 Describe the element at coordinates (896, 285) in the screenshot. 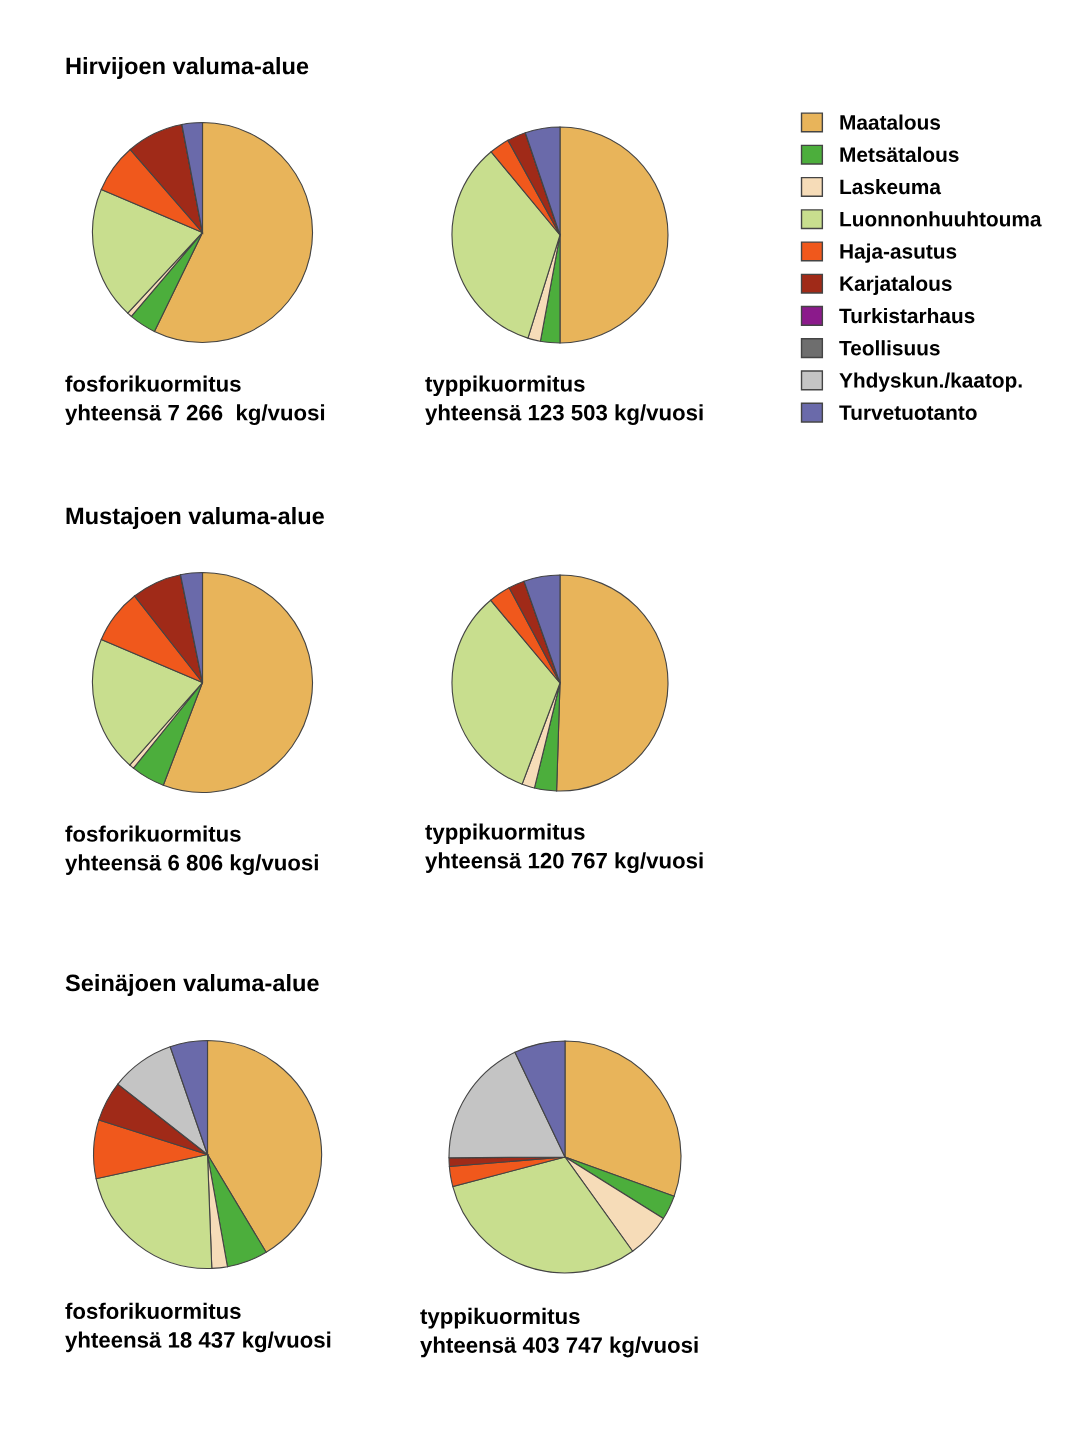

I see `legend-label: Karjatalous` at that location.